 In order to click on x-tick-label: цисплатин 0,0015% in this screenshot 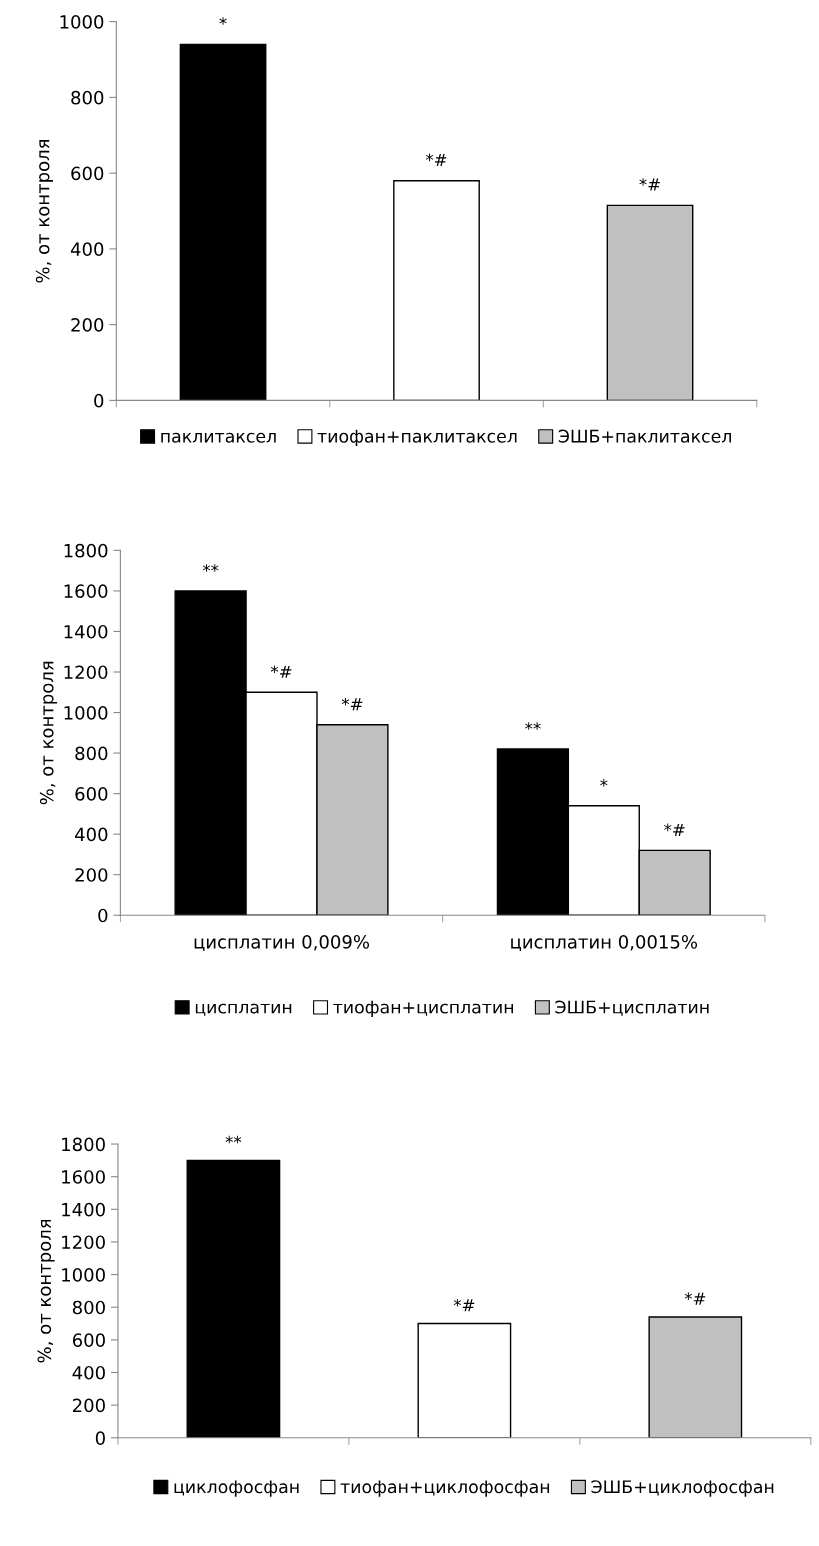, I will do `click(604, 943)`.